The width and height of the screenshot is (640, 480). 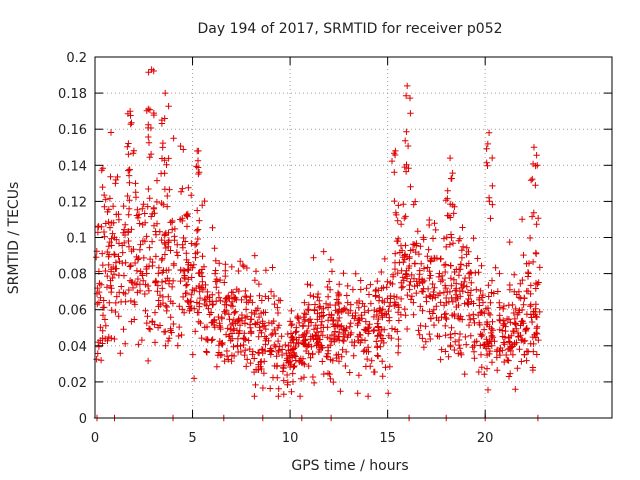 What do you see at coordinates (83, 419) in the screenshot?
I see `y-tick-label: 0` at bounding box center [83, 419].